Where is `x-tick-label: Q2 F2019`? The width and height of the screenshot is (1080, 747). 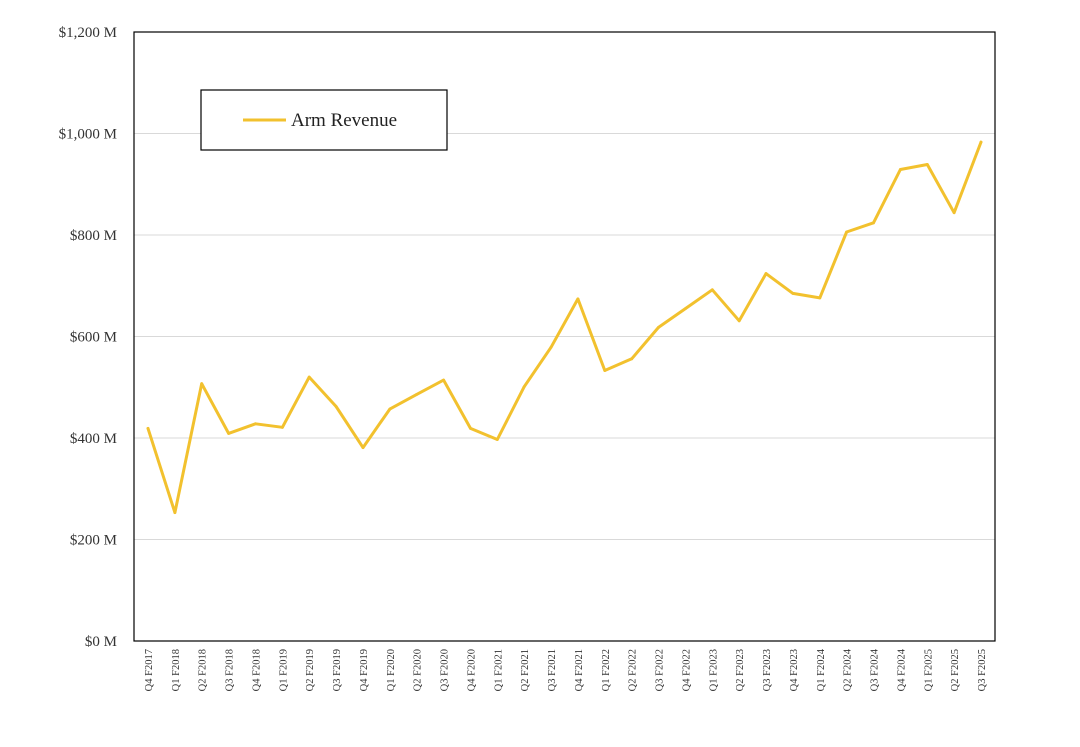
x-tick-label: Q2 F2019 is located at coordinates (310, 670).